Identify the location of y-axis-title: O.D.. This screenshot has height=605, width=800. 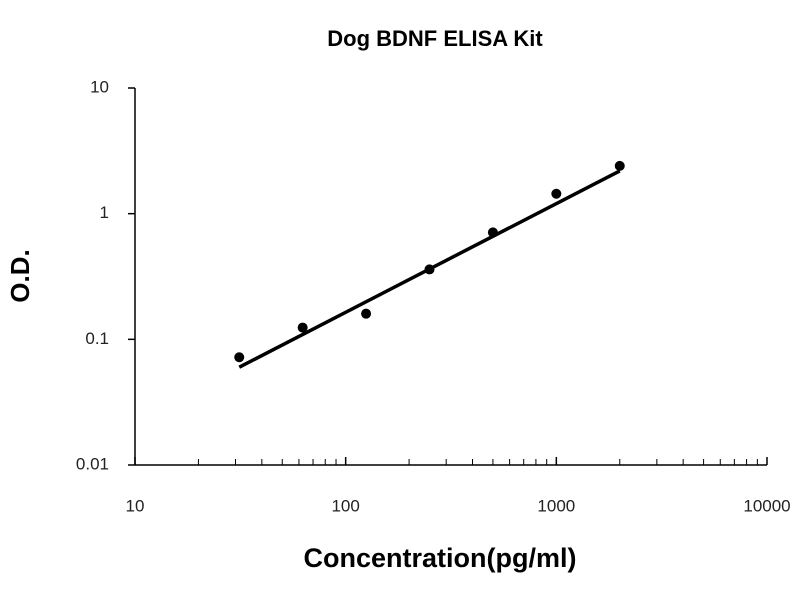
(20, 275).